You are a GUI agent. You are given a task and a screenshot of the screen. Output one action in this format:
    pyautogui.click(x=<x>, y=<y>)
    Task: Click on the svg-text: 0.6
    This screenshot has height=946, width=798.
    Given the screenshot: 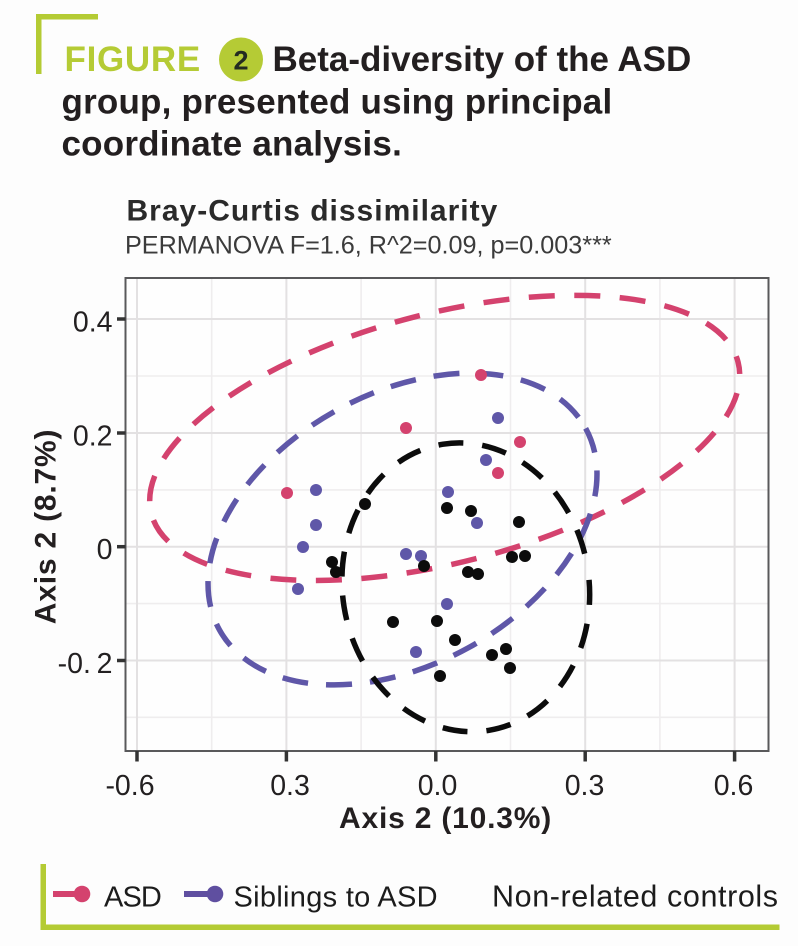 What is the action you would take?
    pyautogui.click(x=734, y=786)
    